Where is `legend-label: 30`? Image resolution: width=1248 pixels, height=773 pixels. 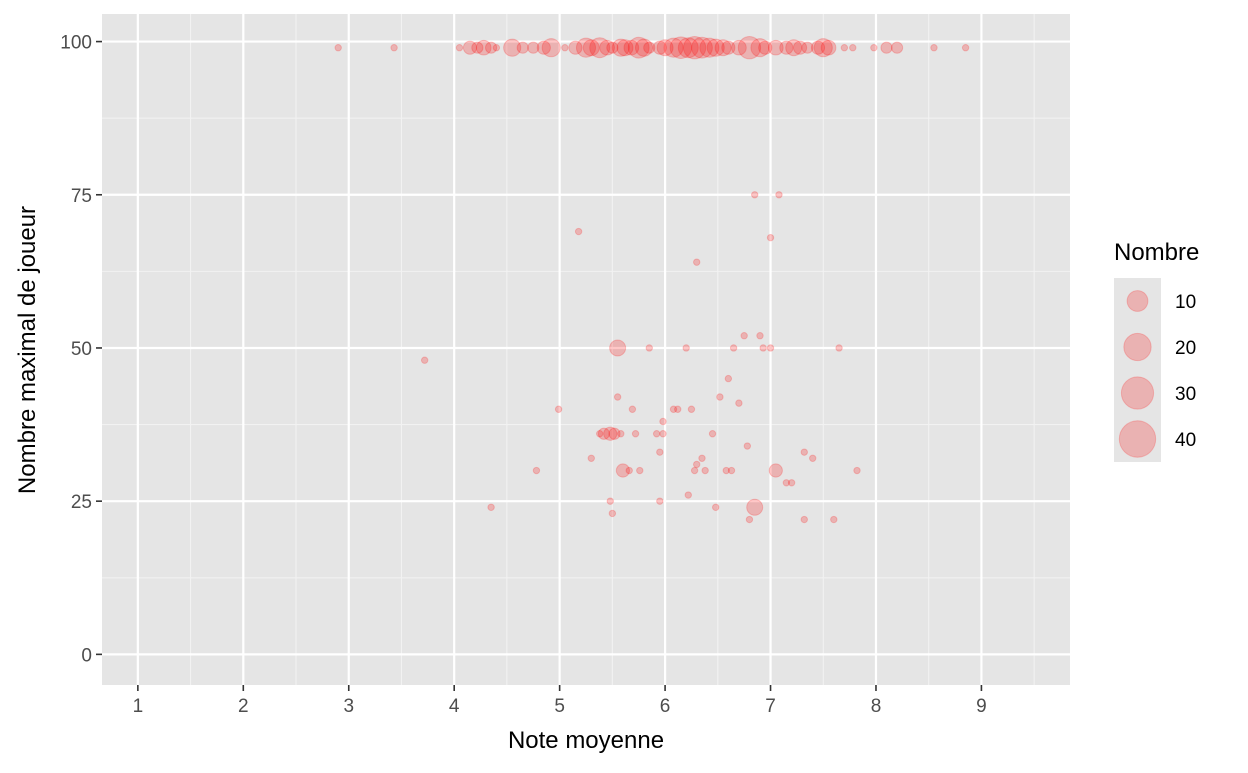
legend-label: 30 is located at coordinates (1185, 394).